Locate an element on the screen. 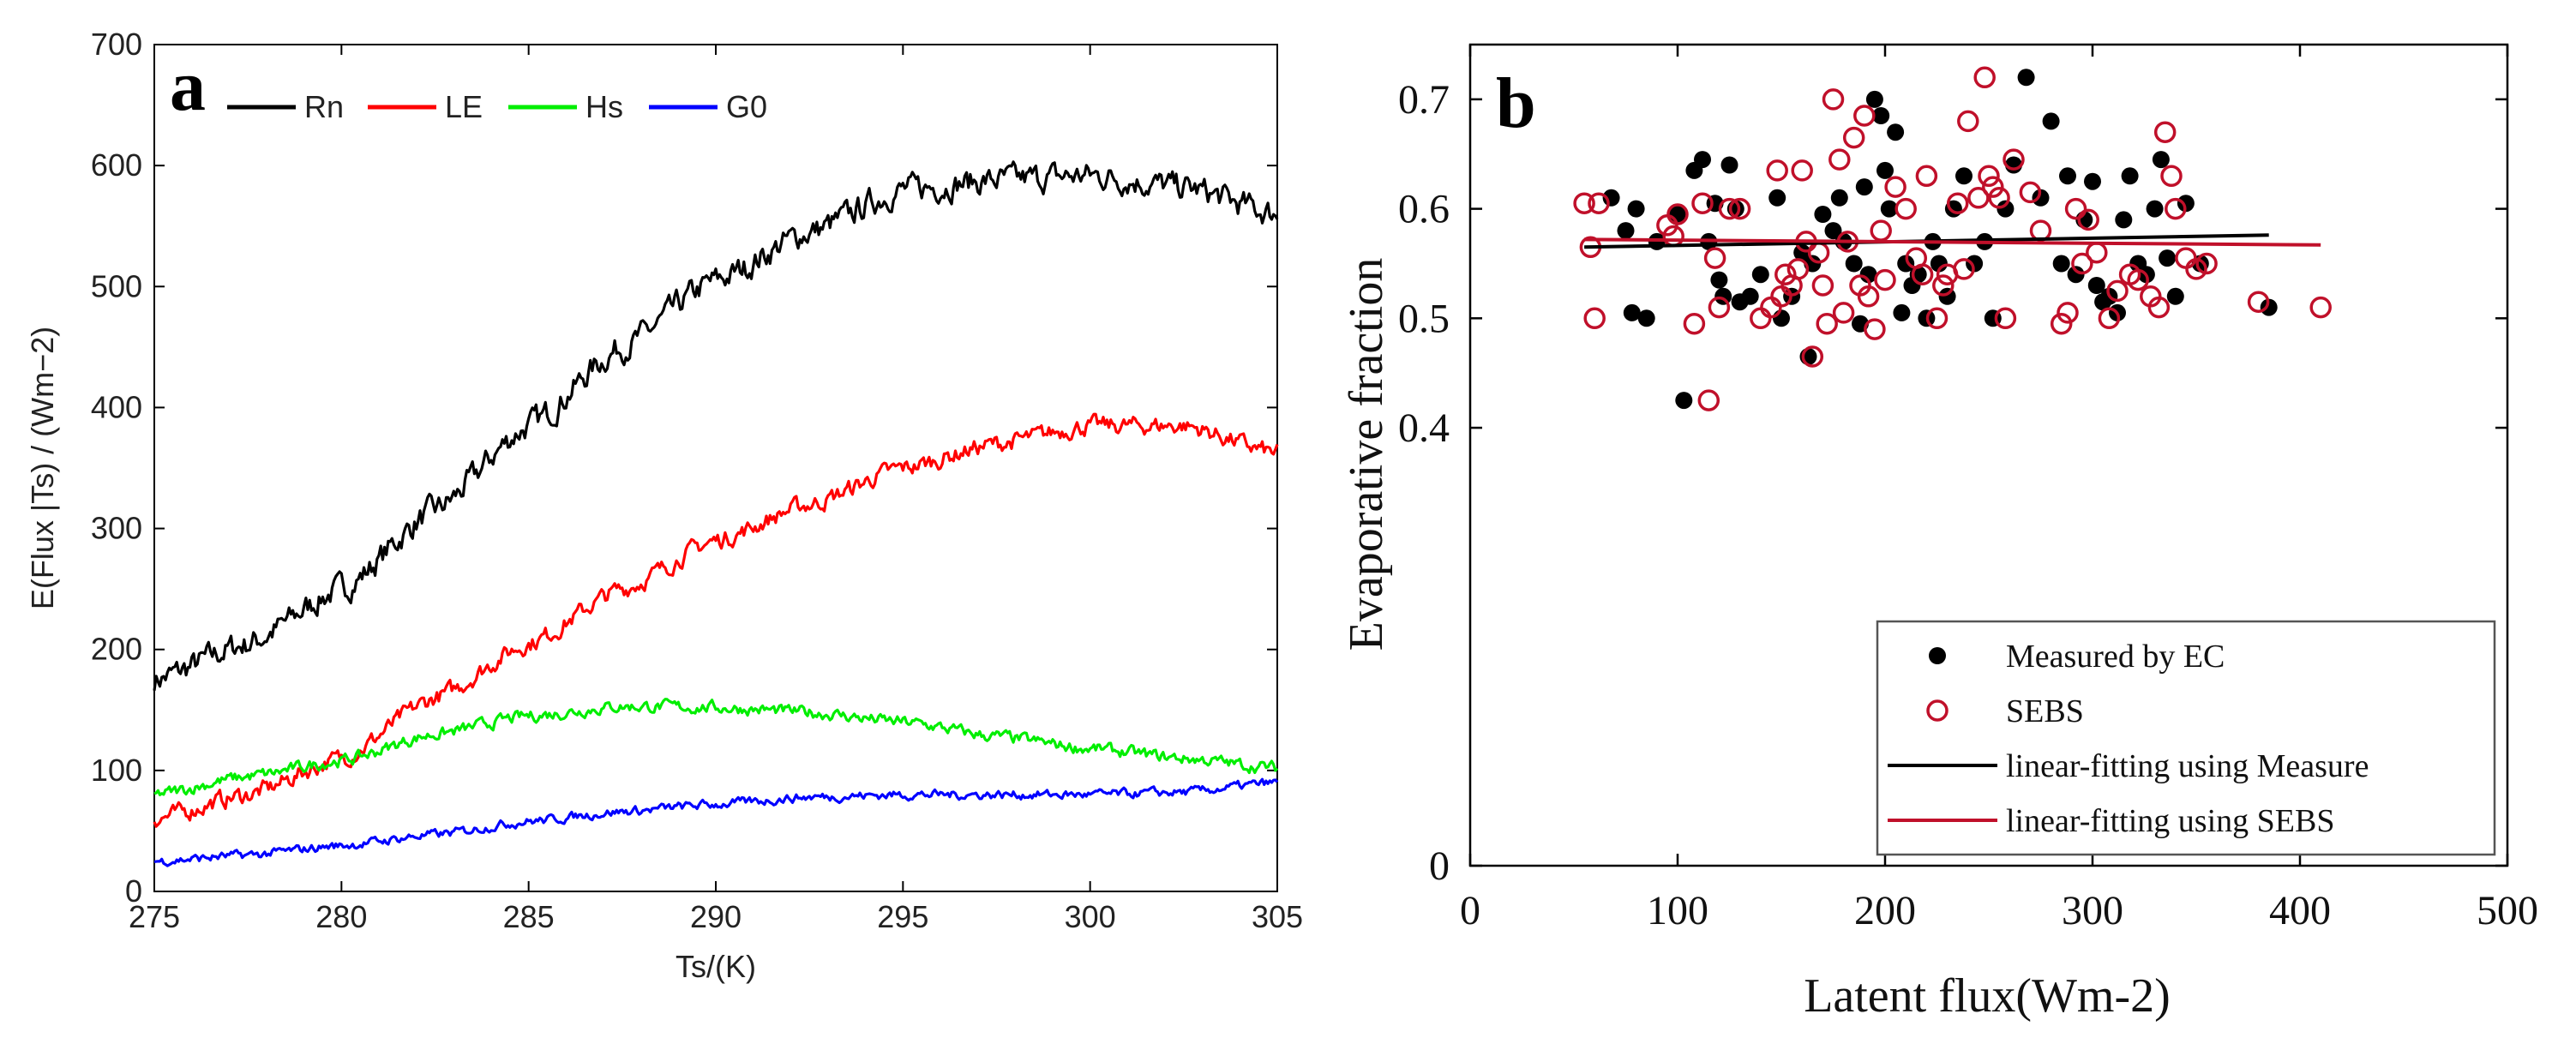 This screenshot has height=1044, width=2576. panel-b-y-tick-label: 0.4 is located at coordinates (1424, 428).